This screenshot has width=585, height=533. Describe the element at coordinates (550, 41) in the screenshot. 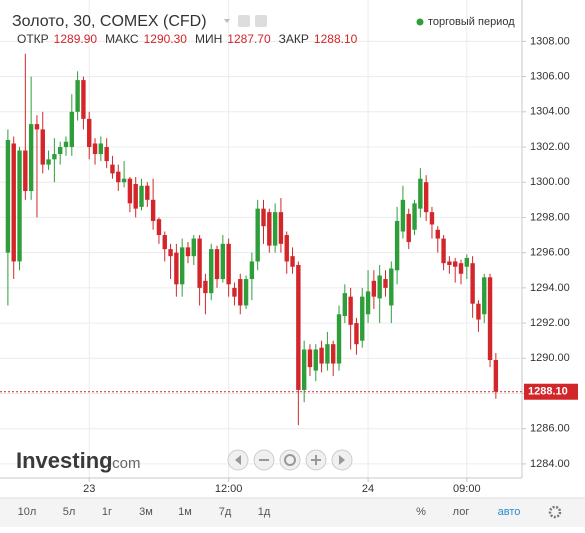

I see `y-tick-label: 1308.00` at that location.